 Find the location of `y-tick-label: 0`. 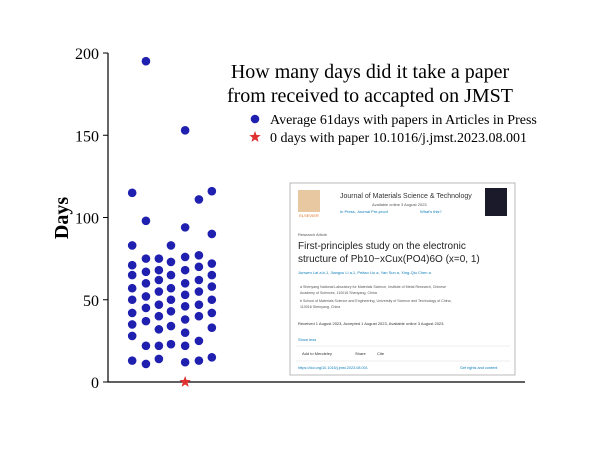

y-tick-label: 0 is located at coordinates (95, 383).